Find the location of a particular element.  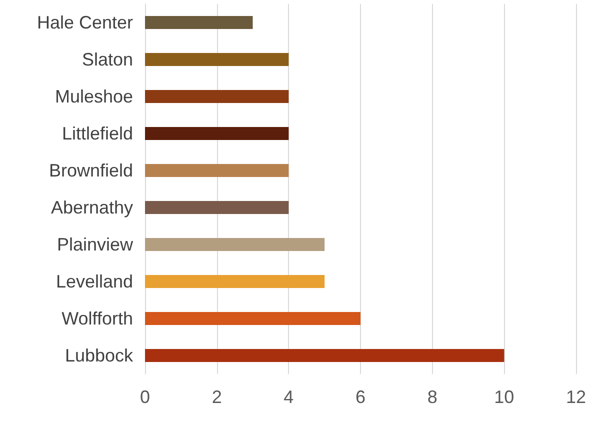

y-tick-label: Plainview is located at coordinates (95, 244).